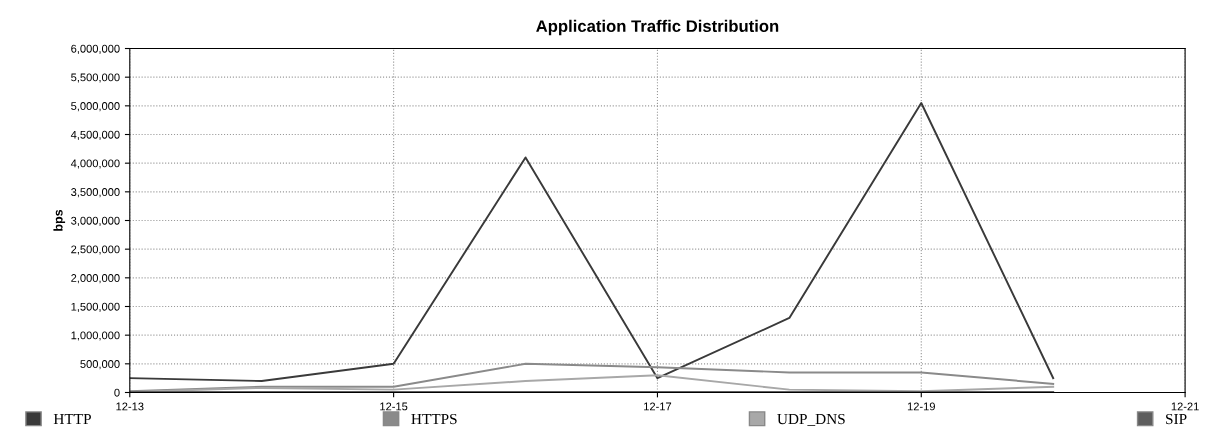 Image resolution: width=1213 pixels, height=441 pixels. Describe the element at coordinates (657, 27) in the screenshot. I see `chart-title: Application Traffic Distribution` at that location.